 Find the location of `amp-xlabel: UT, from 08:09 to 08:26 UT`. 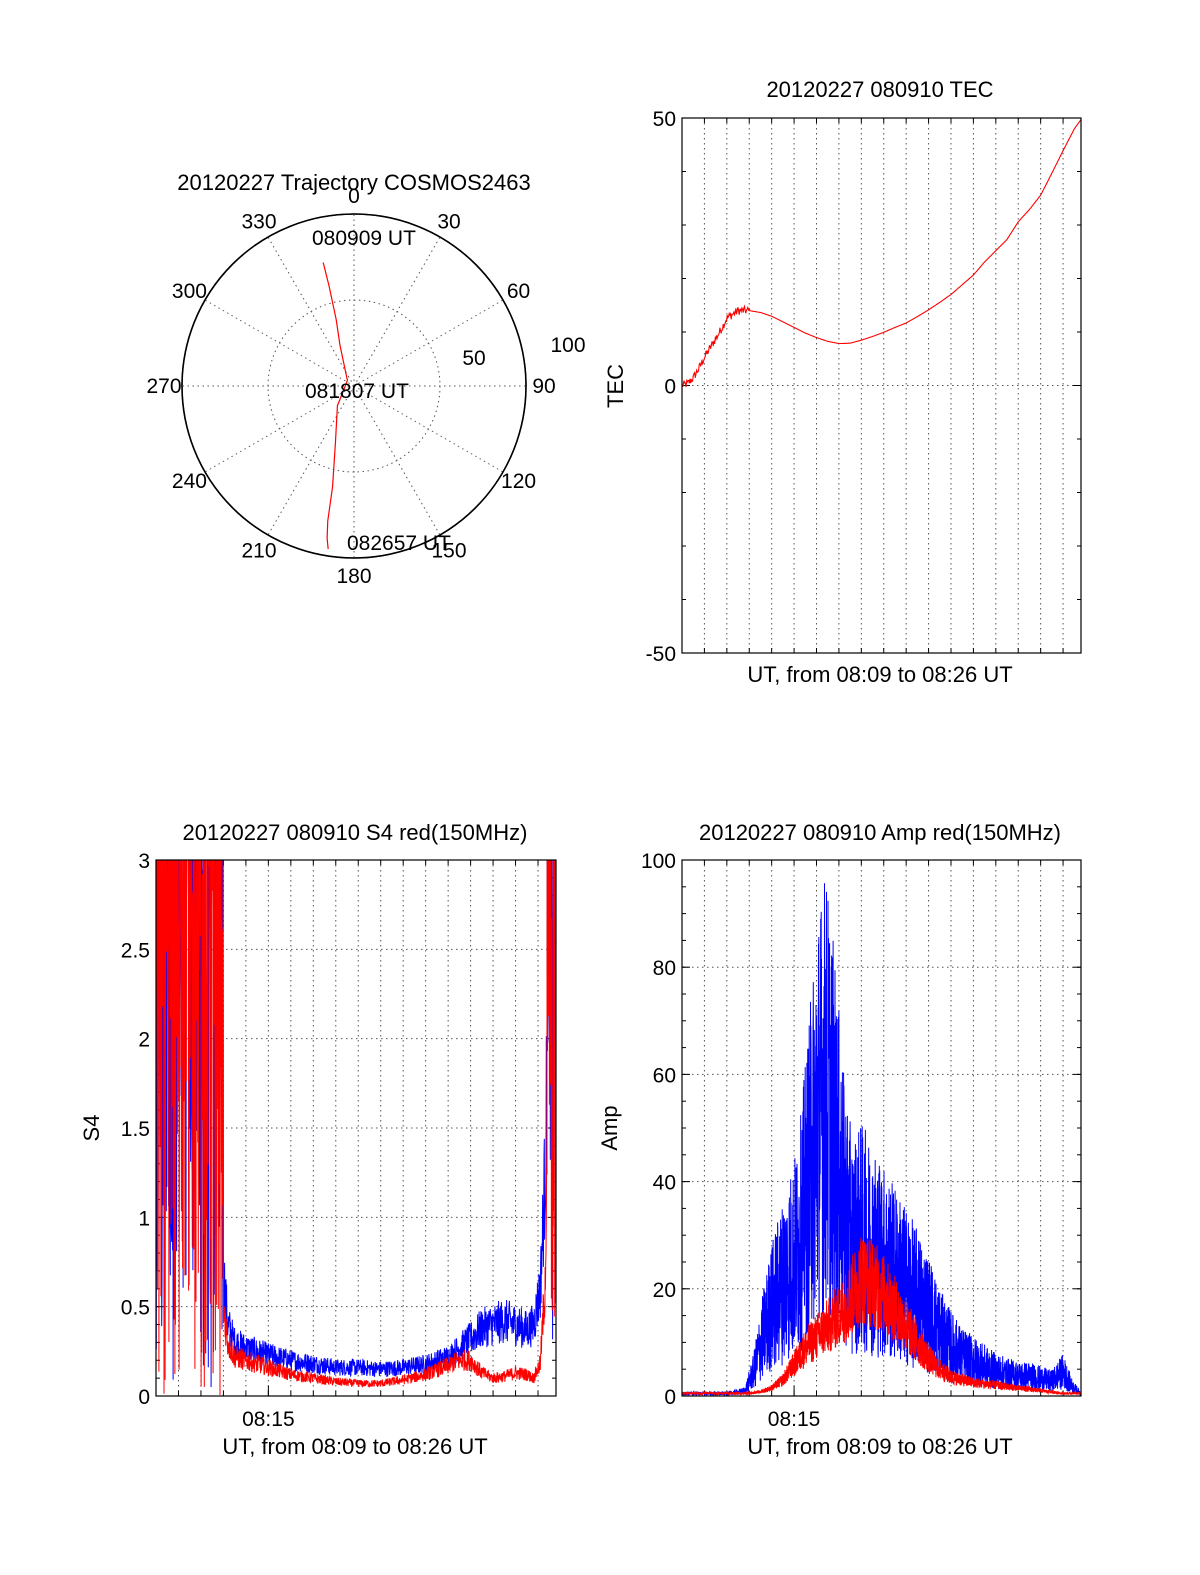

amp-xlabel: UT, from 08:09 to 08:26 UT is located at coordinates (879, 1446).